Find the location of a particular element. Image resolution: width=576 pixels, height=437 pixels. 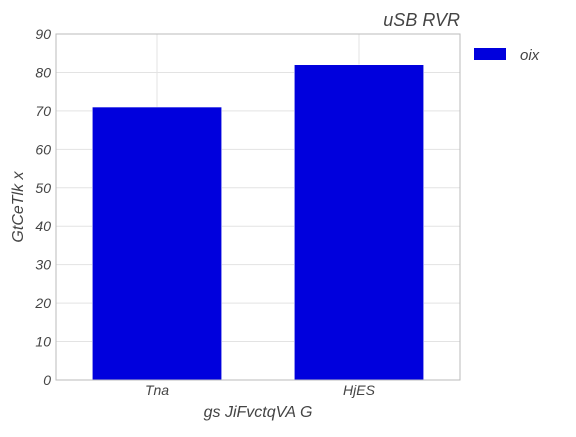

y-tick-label: 20 is located at coordinates (42, 303).